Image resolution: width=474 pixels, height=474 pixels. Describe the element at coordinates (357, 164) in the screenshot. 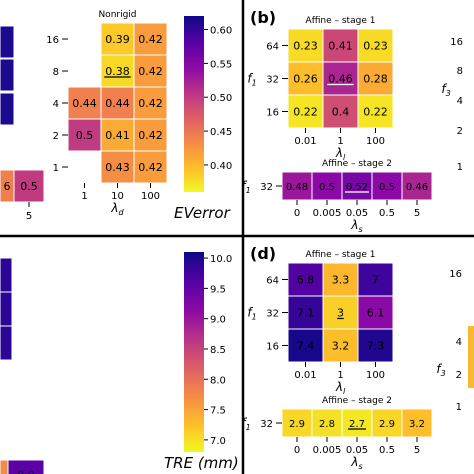

I see `b-stage2-title: Affine – stage 2` at that location.